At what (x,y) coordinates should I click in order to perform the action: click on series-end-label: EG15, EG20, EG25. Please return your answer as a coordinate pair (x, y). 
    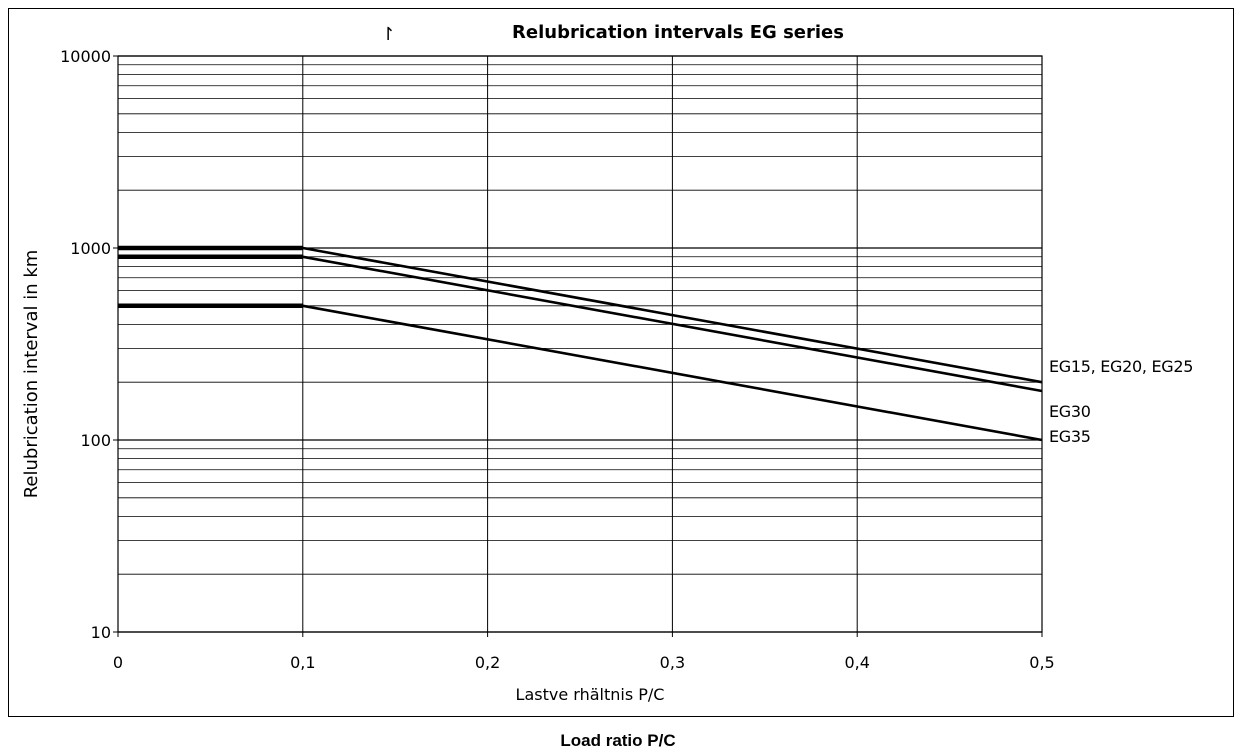
    Looking at the image, I should click on (1121, 366).